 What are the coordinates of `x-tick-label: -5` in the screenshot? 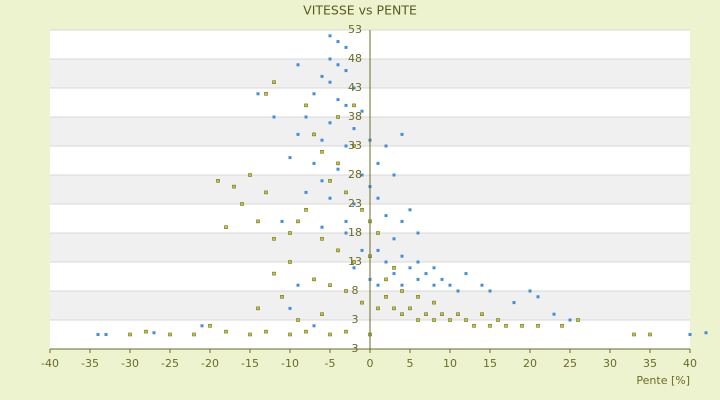 It's located at (330, 363).